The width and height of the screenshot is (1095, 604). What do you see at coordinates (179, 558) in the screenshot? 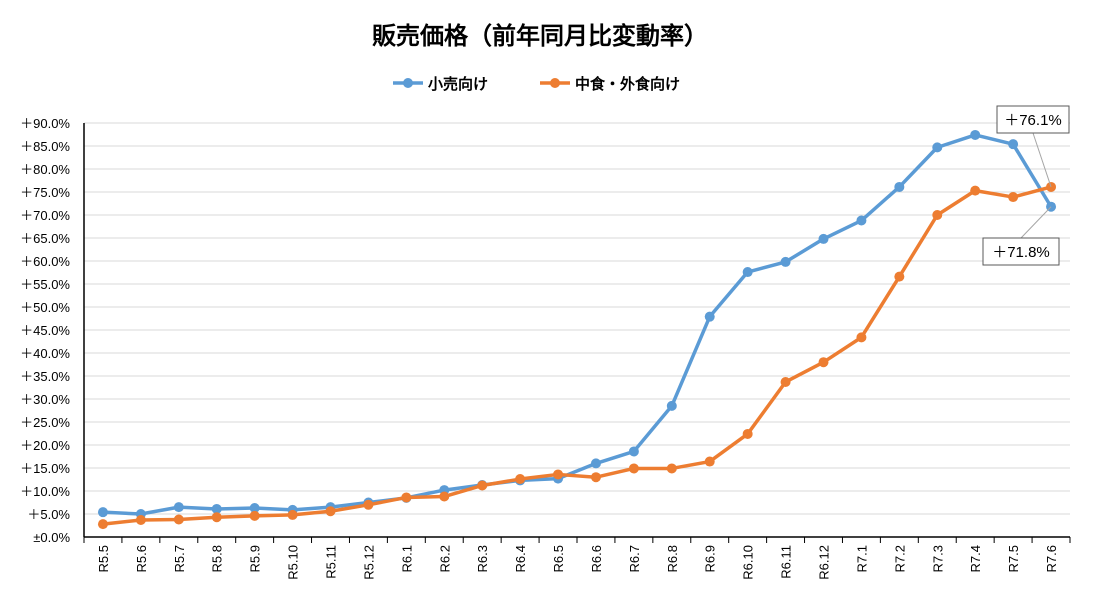
I see `x-tick-label: R5.7` at bounding box center [179, 558].